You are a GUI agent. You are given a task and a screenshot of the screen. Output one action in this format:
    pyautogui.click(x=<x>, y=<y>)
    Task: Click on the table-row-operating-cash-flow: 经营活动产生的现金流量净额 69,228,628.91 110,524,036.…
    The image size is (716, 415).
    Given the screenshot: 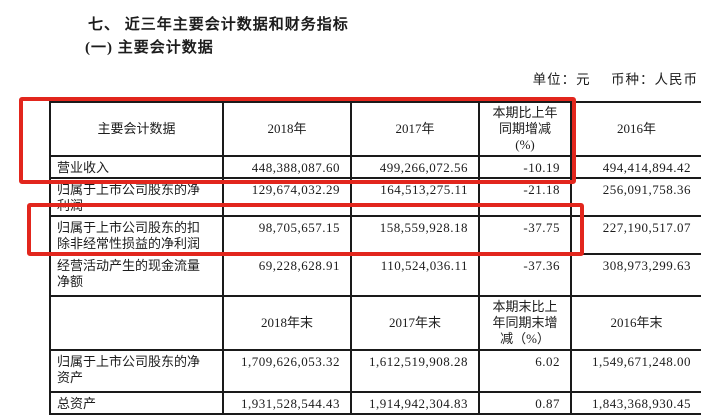 What is the action you would take?
    pyautogui.click(x=375, y=275)
    